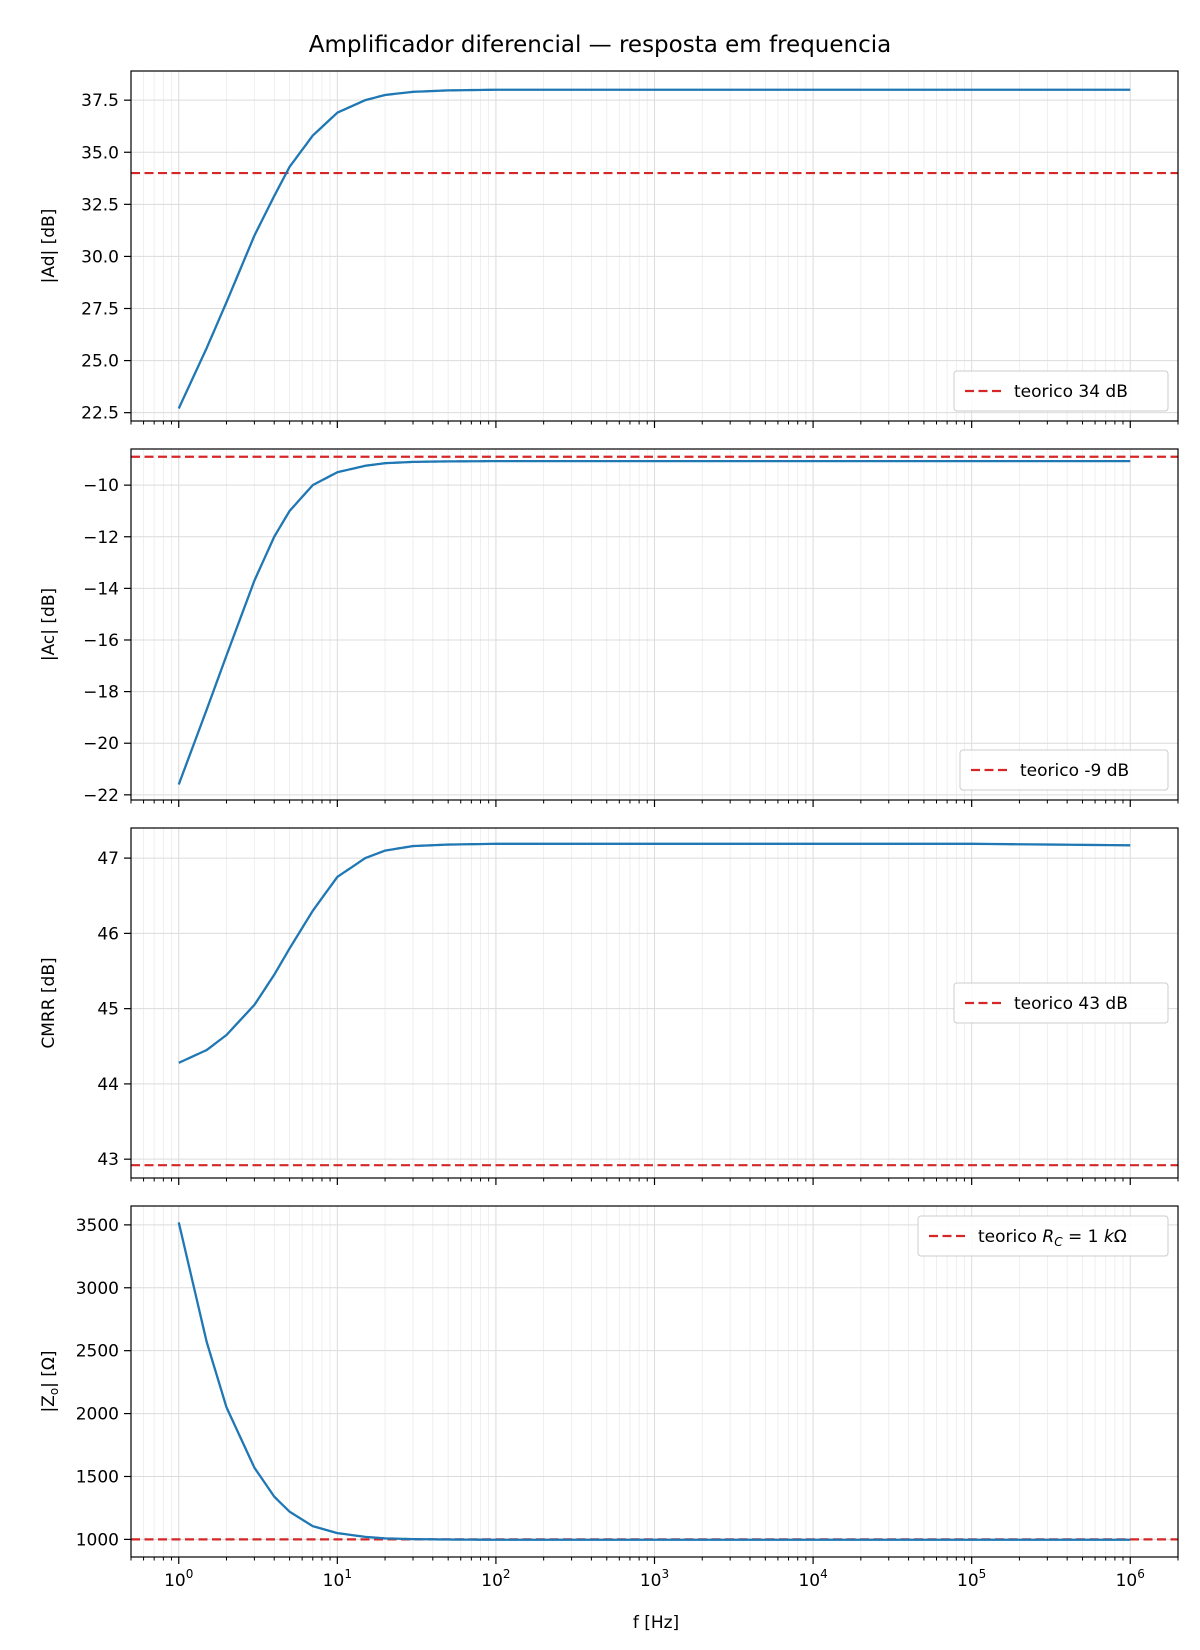  What do you see at coordinates (108, 934) in the screenshot?
I see `y-tick-label: 46` at bounding box center [108, 934].